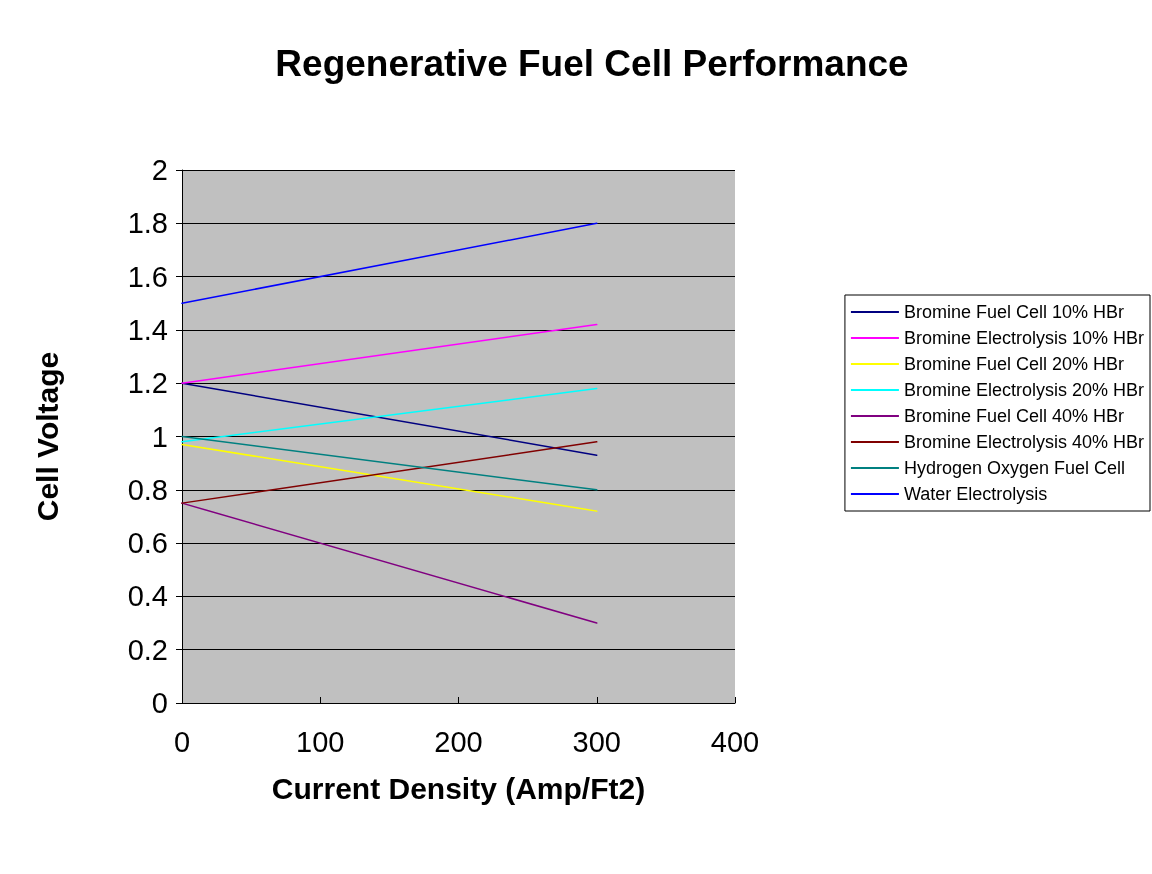 This screenshot has height=874, width=1152. What do you see at coordinates (47, 436) in the screenshot?
I see `y-axis-title: Cell Voltage` at bounding box center [47, 436].